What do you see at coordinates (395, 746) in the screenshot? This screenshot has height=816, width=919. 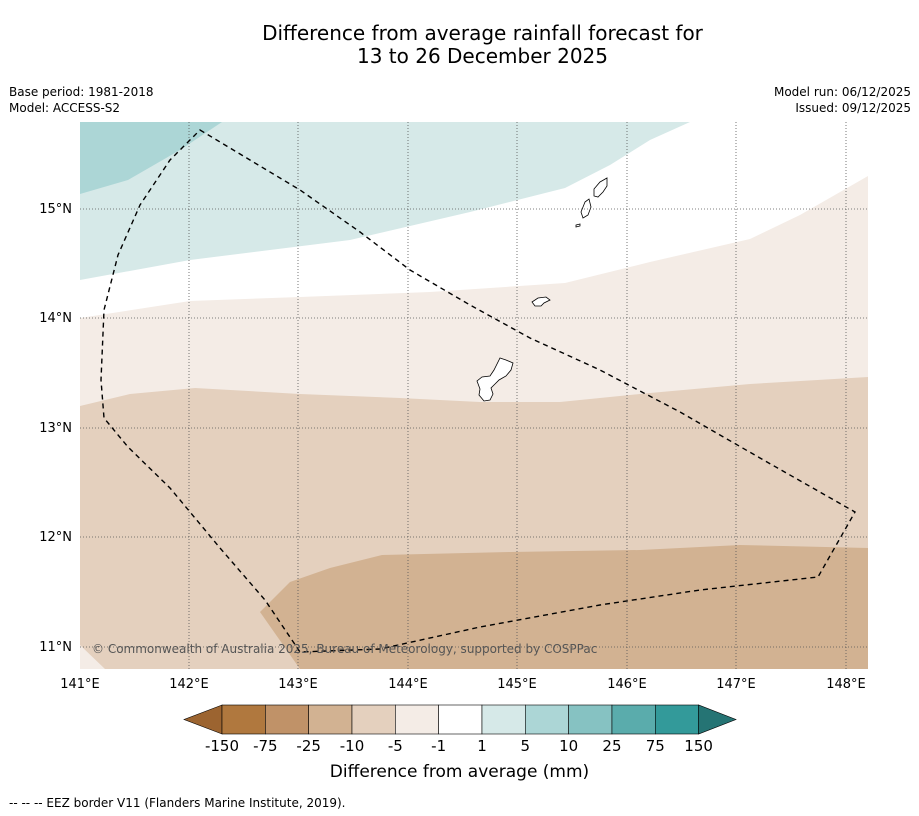 I see `colorbar-tick-label: -5` at bounding box center [395, 746].